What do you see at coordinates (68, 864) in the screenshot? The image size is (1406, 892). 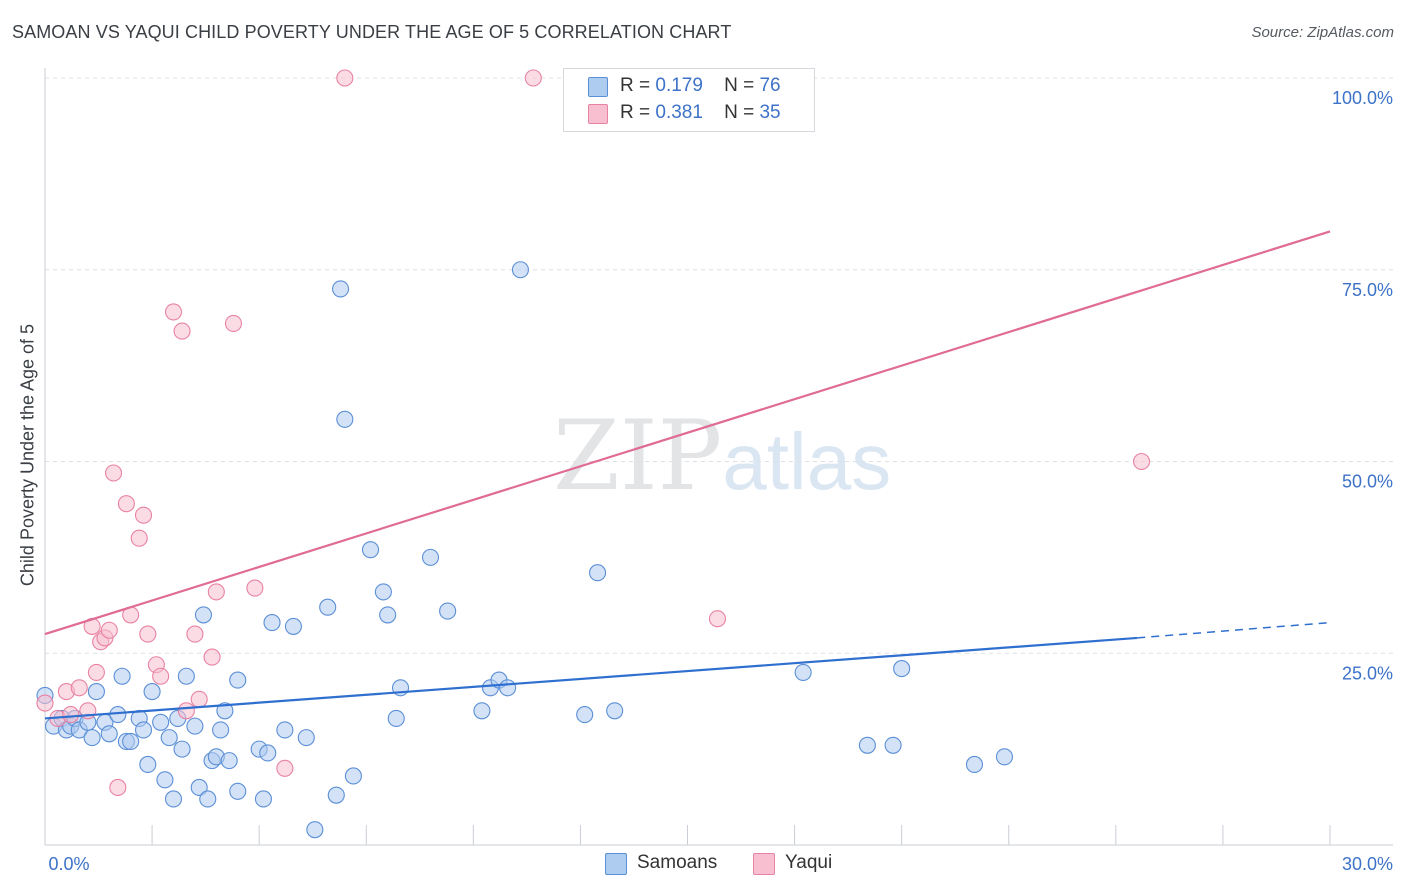 I see `x-tick-label: 0.0%` at bounding box center [68, 864].